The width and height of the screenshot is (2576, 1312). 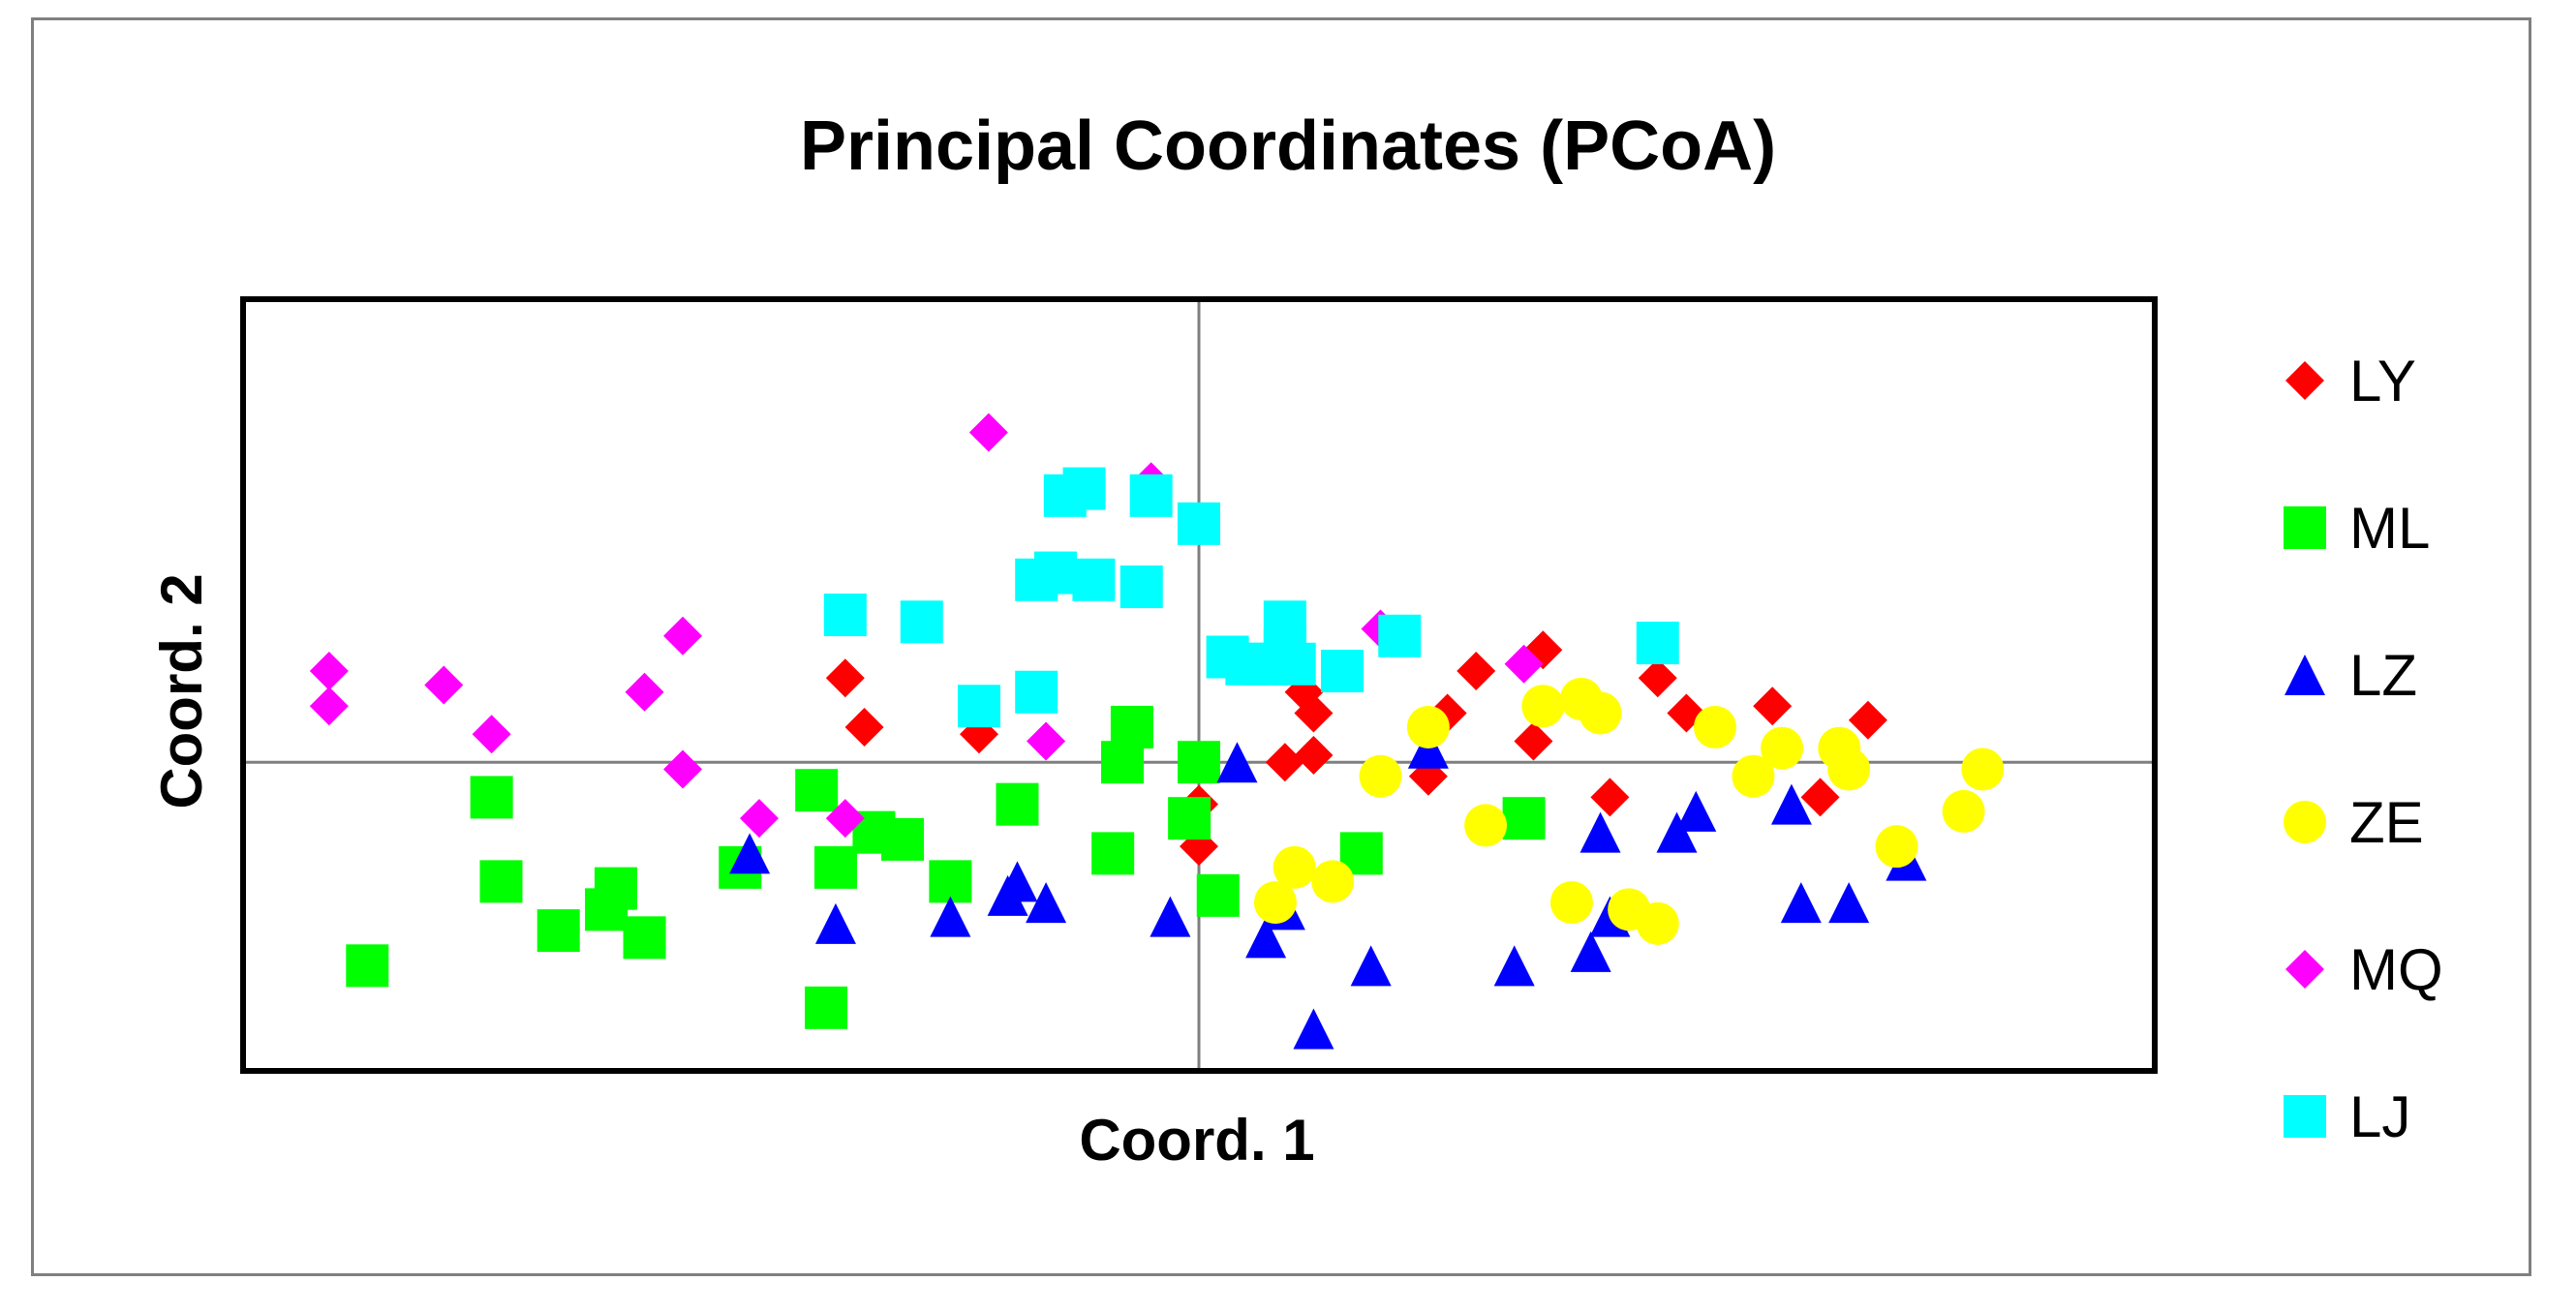 What do you see at coordinates (1288, 146) in the screenshot?
I see `chart-title: Principal Coordinates (PCoA)` at bounding box center [1288, 146].